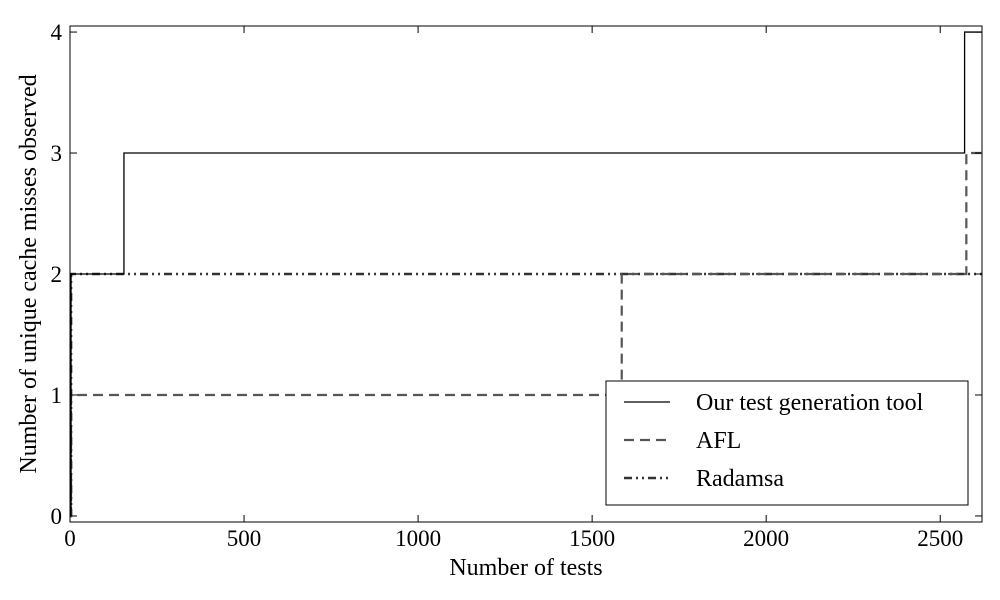  Describe the element at coordinates (57, 516) in the screenshot. I see `y-tick-label: 0` at that location.